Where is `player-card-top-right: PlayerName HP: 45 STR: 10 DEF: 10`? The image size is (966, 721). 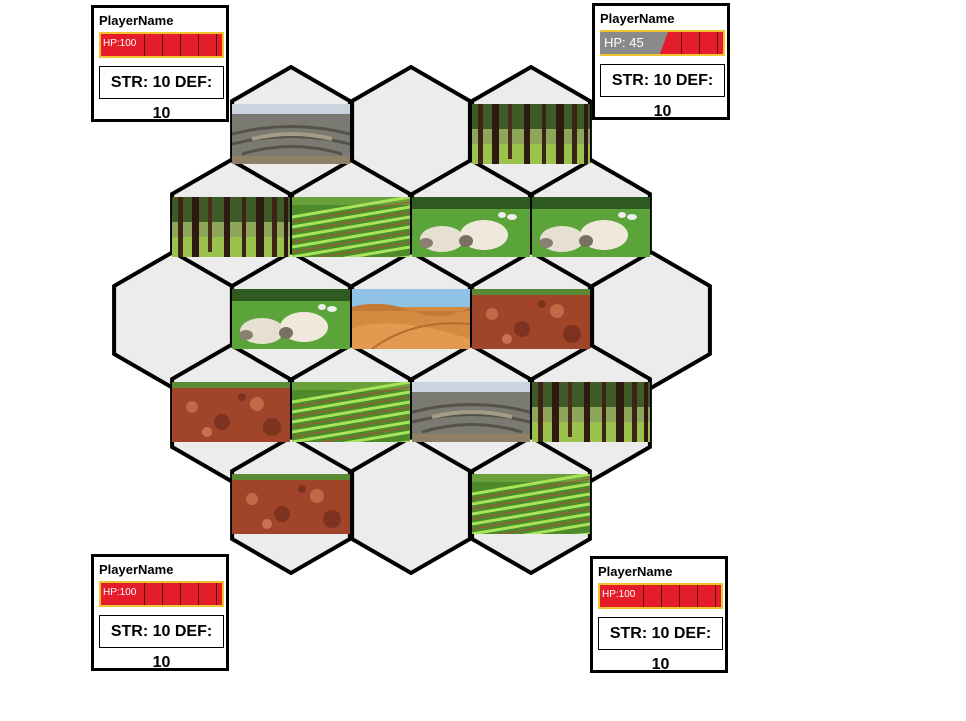 player-card-top-right: PlayerName HP: 45 STR: 10 DEF: 10 is located at coordinates (661, 61).